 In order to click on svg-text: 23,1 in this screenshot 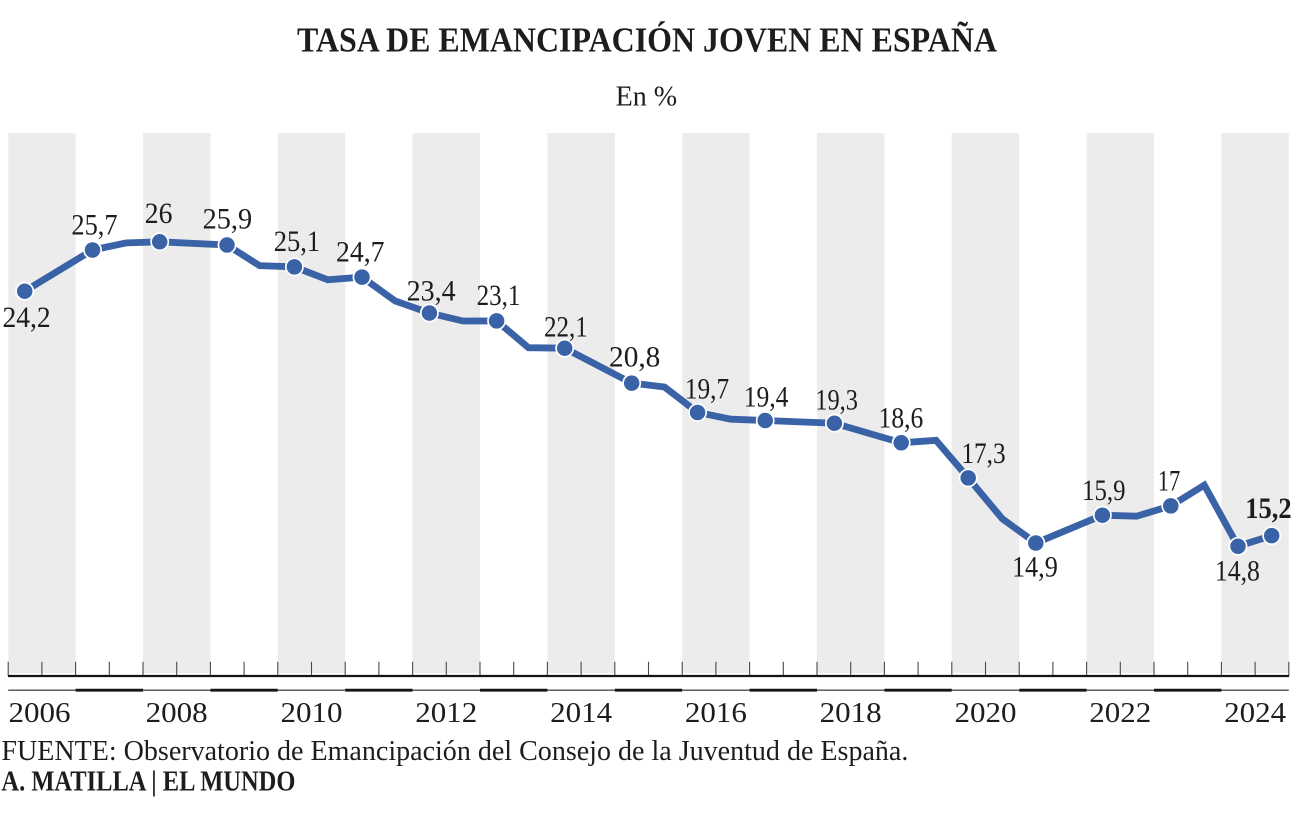, I will do `click(499, 296)`.